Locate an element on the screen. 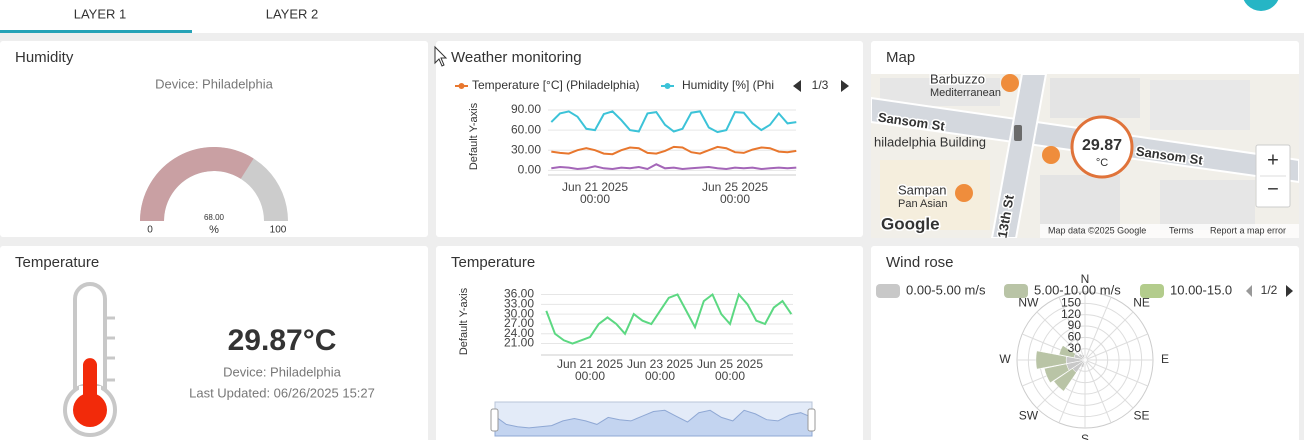  map-footer-text: Report a map error is located at coordinates (1248, 230).